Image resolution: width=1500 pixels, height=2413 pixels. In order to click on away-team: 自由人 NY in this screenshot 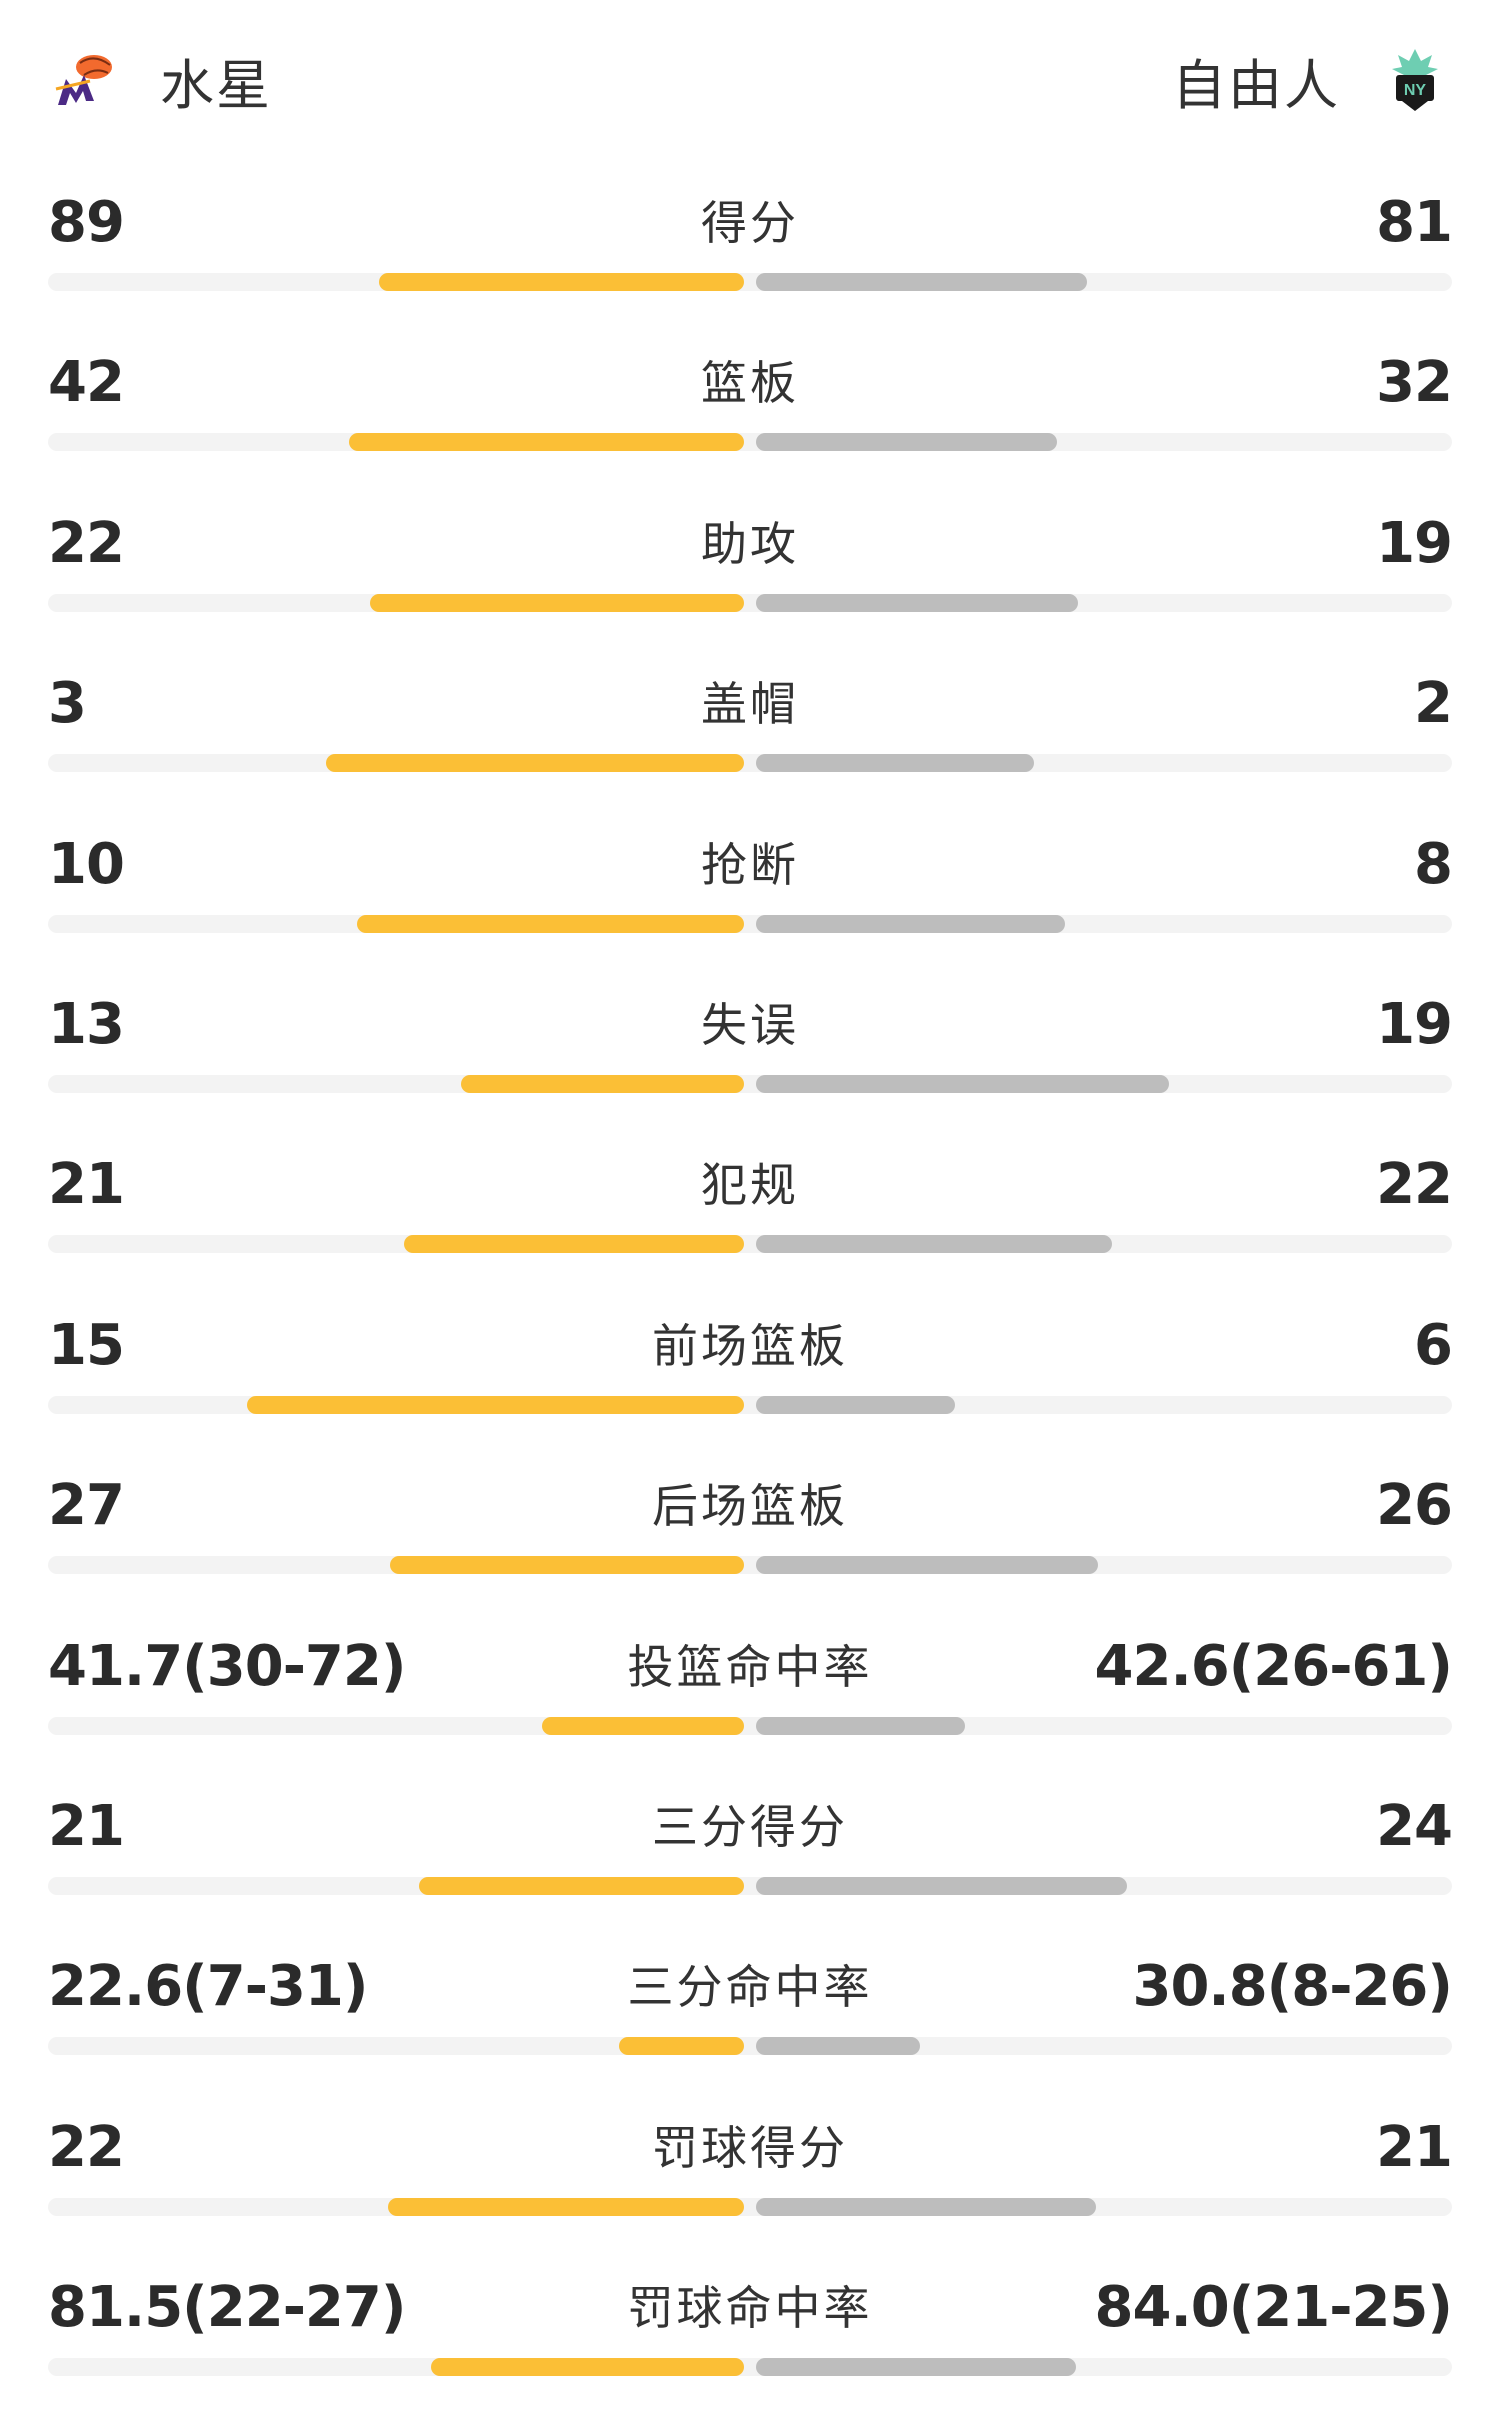, I will do `click(1311, 80)`.